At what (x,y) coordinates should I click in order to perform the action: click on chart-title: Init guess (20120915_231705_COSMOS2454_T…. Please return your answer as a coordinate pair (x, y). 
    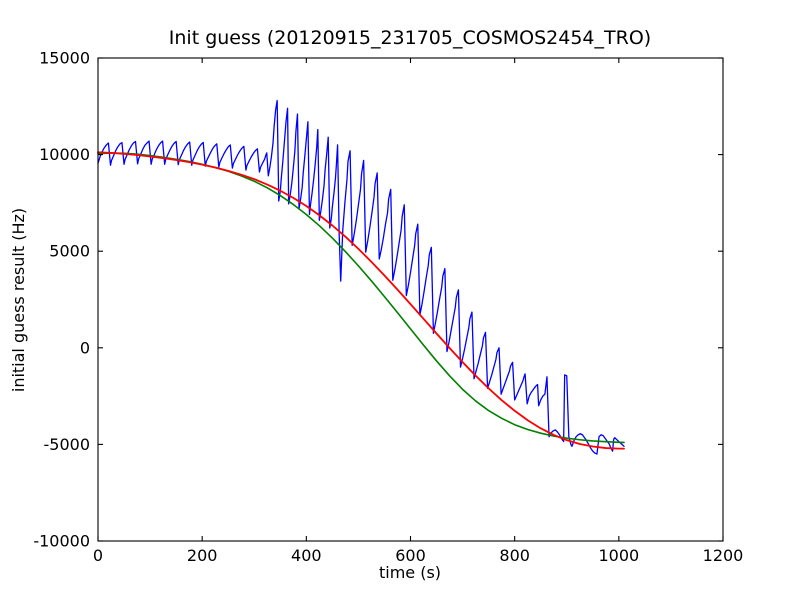
    Looking at the image, I should click on (410, 38).